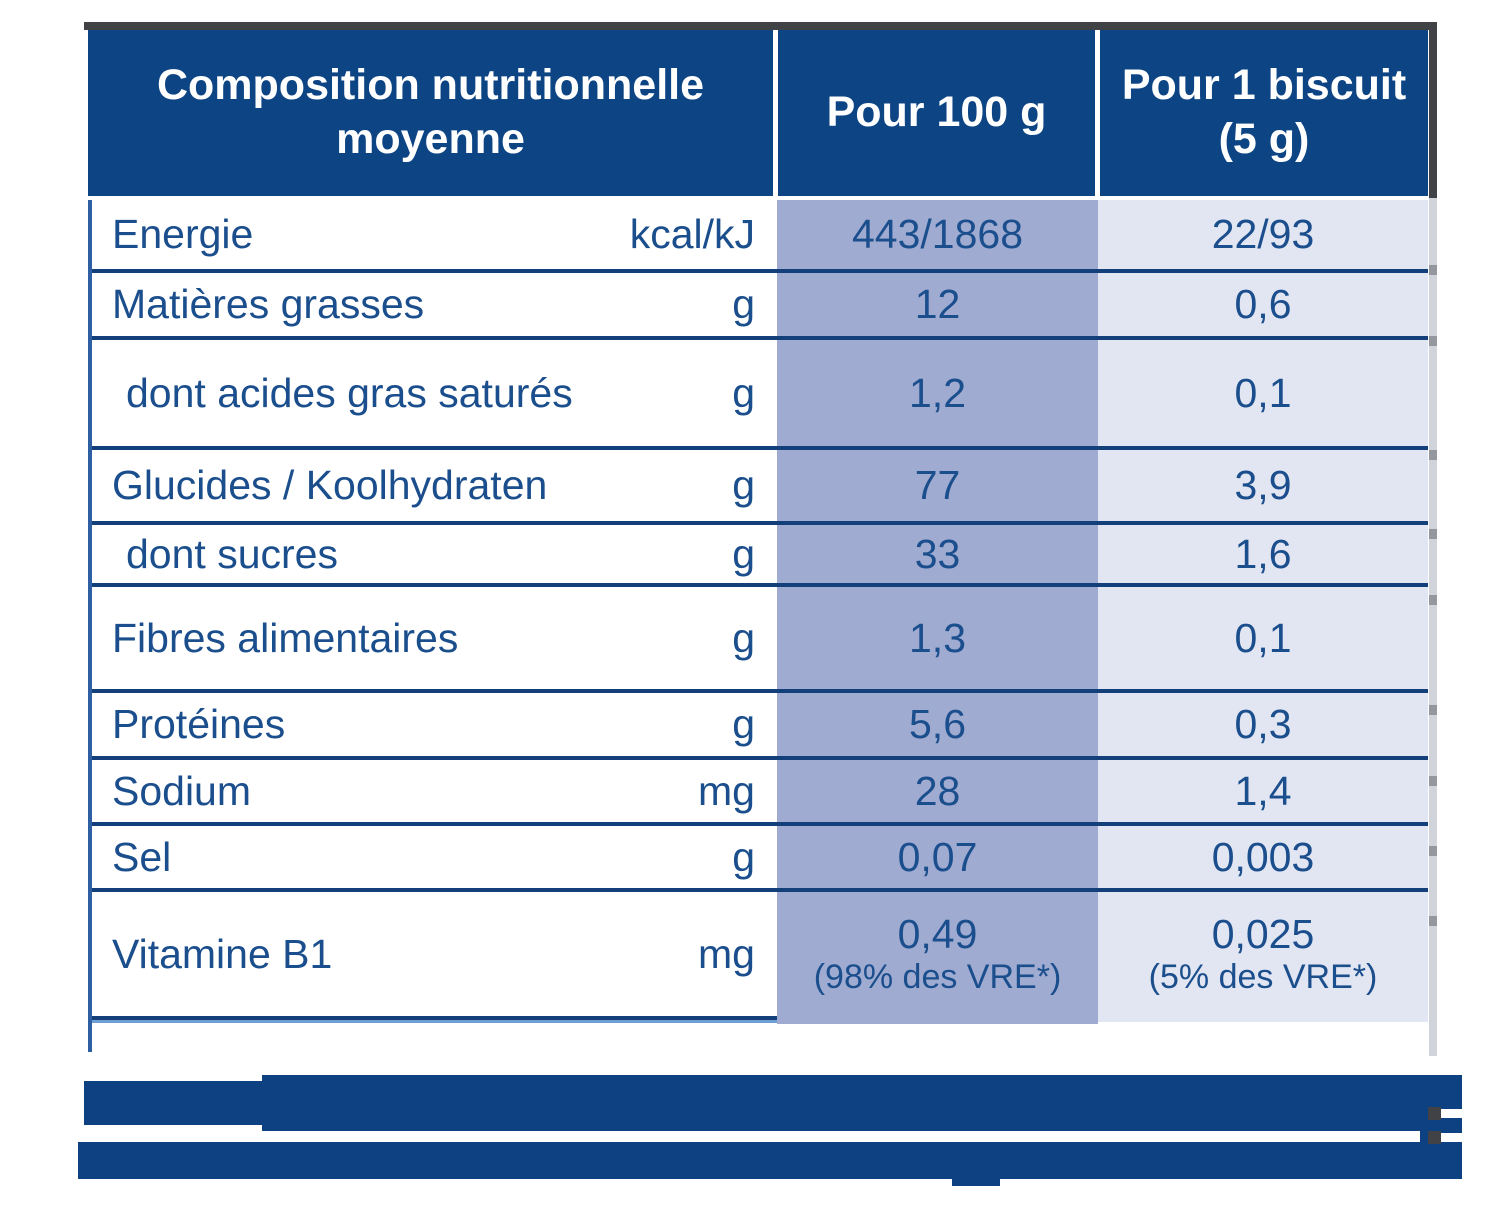  What do you see at coordinates (937, 304) in the screenshot?
I see `value-per-100g: 12` at bounding box center [937, 304].